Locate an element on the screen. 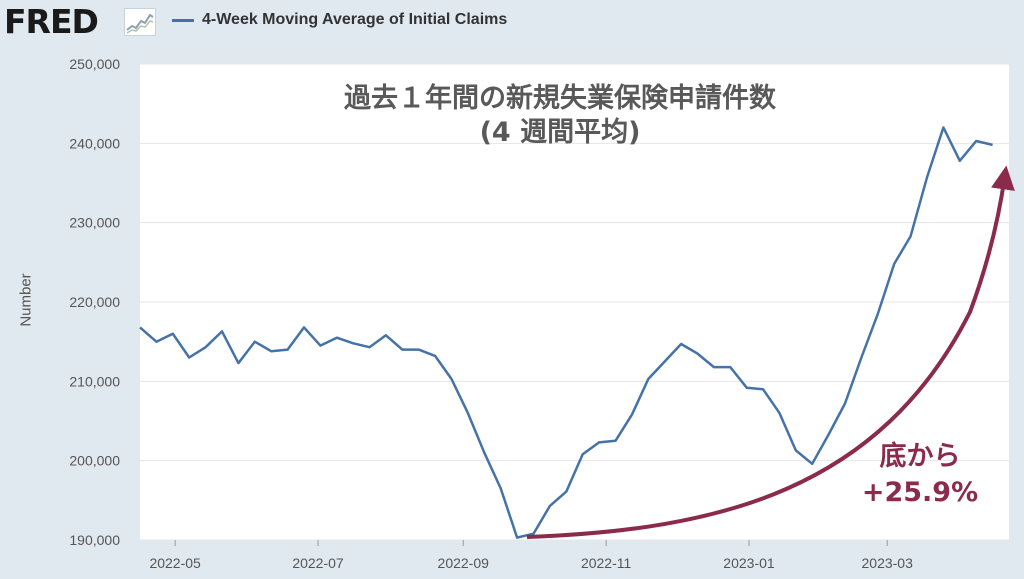 This screenshot has height=579, width=1024. fred-logo: FRED is located at coordinates (51, 21).